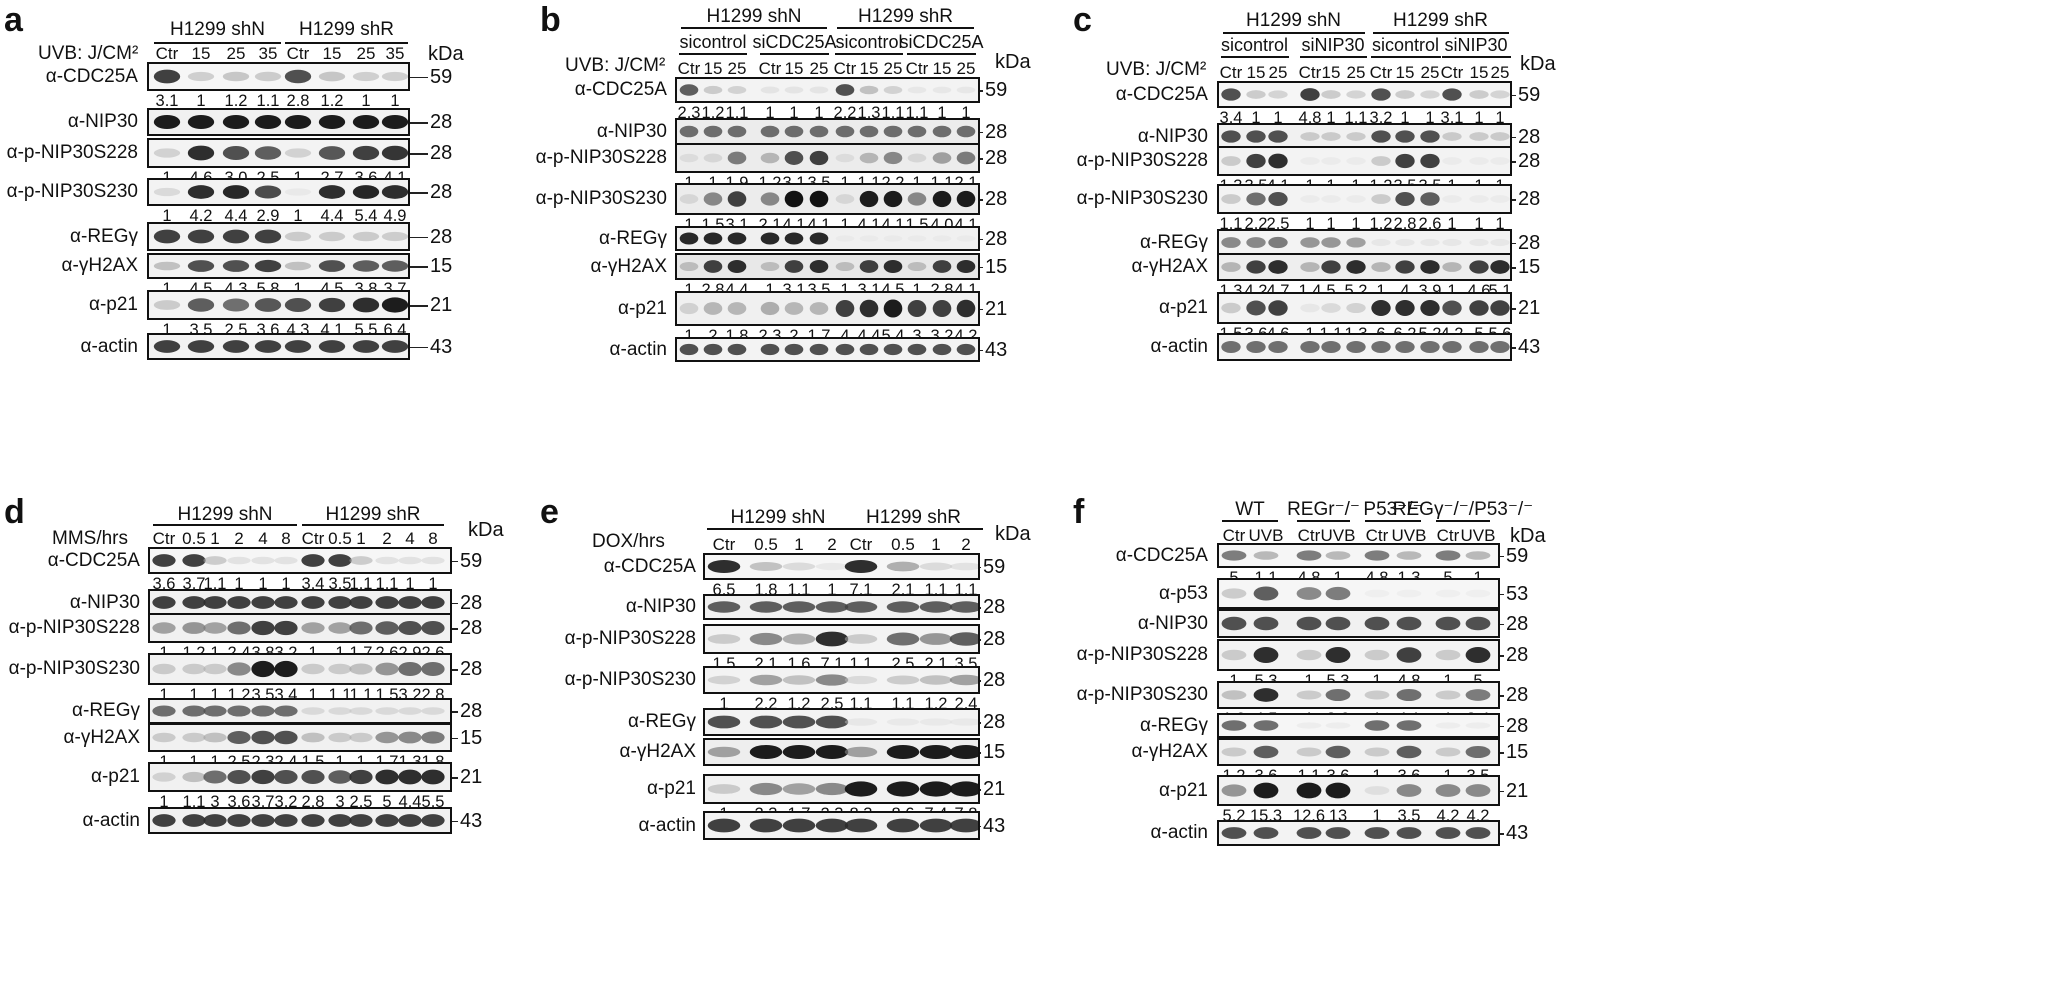 The height and width of the screenshot is (986, 2061). Describe the element at coordinates (1430, 224) in the screenshot. I see `densitometry-value: 2.6` at that location.